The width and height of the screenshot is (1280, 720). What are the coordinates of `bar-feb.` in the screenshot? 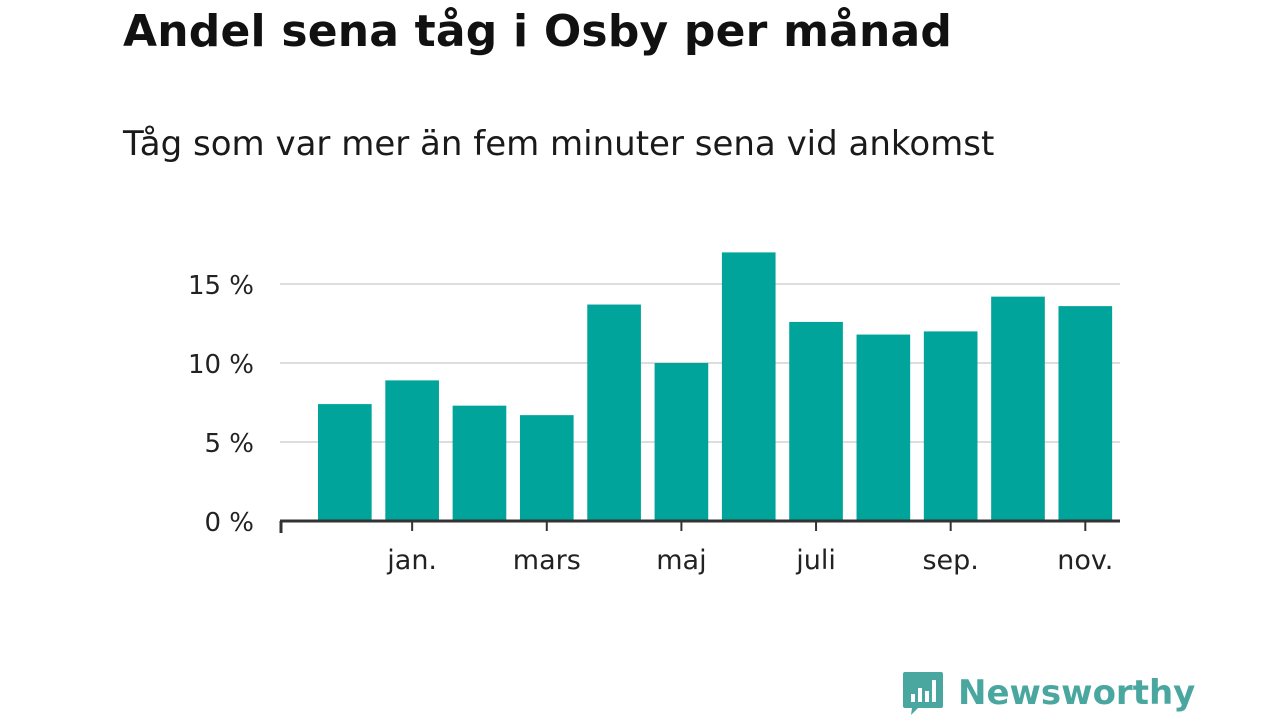 It's located at (479, 463).